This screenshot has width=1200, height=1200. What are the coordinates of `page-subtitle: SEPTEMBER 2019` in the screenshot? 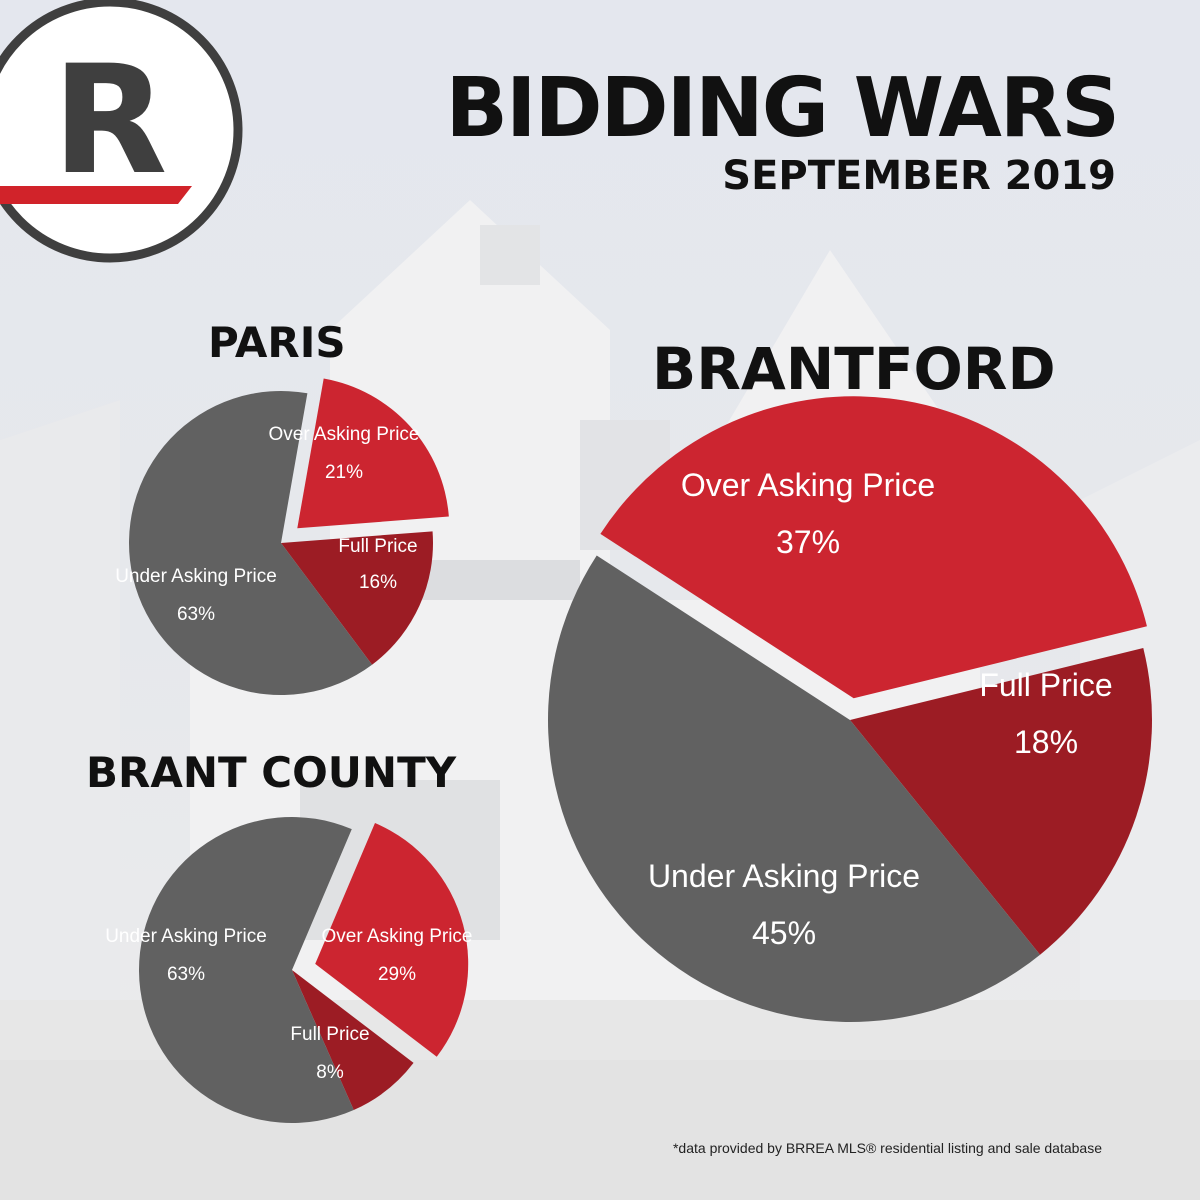 It's located at (919, 176).